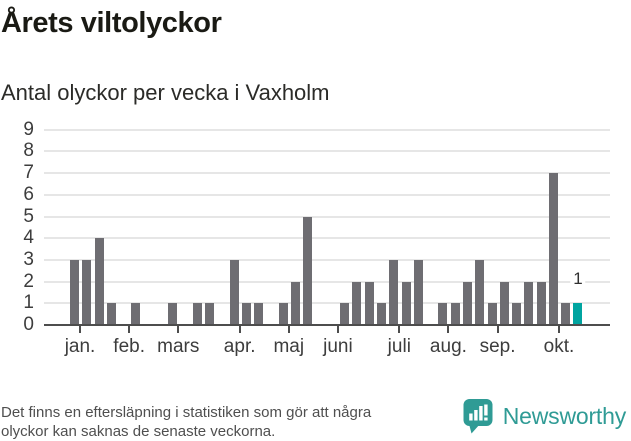  Describe the element at coordinates (497, 346) in the screenshot. I see `x-axis-month-label-sep: sep.` at that location.